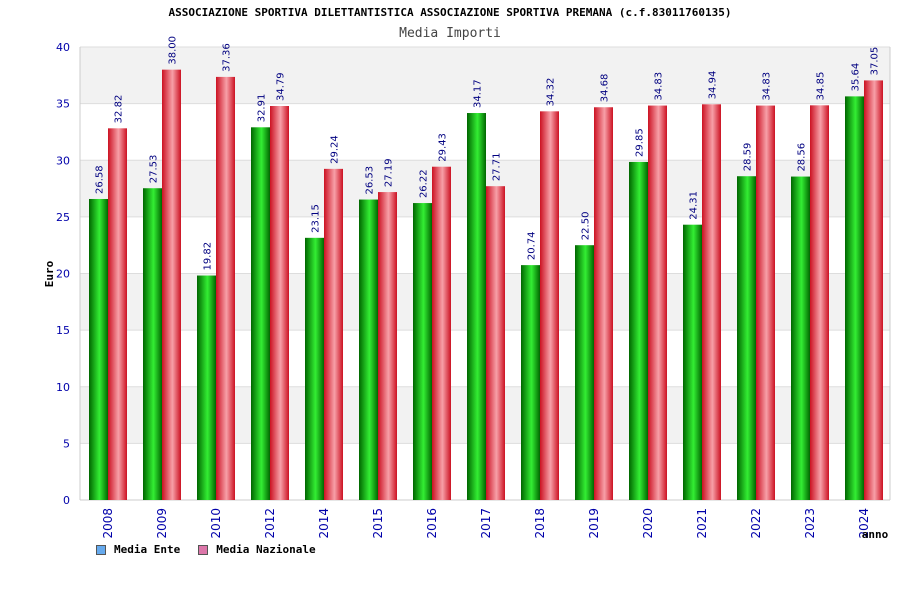 The height and width of the screenshot is (600, 900). What do you see at coordinates (370, 180) in the screenshot?
I see `data-label-ente: 26.53` at bounding box center [370, 180].